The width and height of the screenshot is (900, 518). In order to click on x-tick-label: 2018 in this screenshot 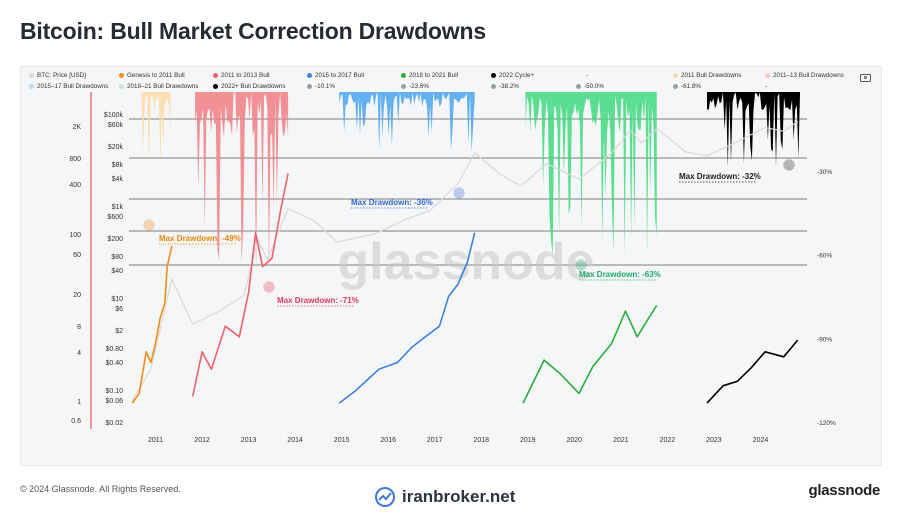, I will do `click(482, 440)`.